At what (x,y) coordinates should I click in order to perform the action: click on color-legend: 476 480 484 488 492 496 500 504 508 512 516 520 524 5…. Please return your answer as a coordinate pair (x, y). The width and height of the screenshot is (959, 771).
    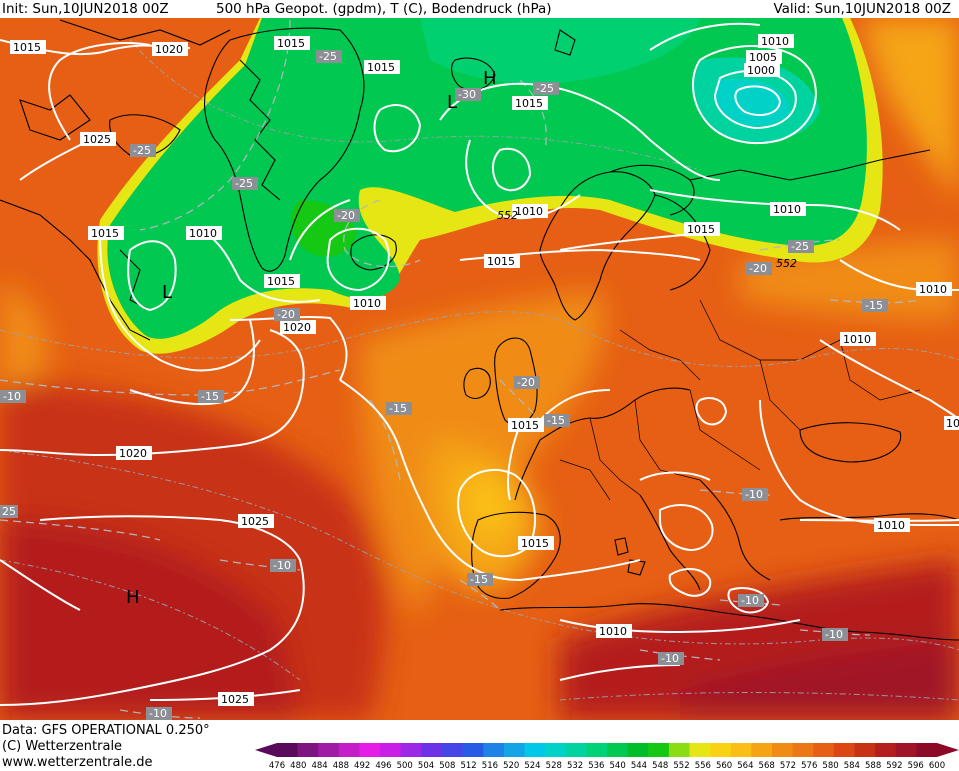
    Looking at the image, I should click on (607, 756).